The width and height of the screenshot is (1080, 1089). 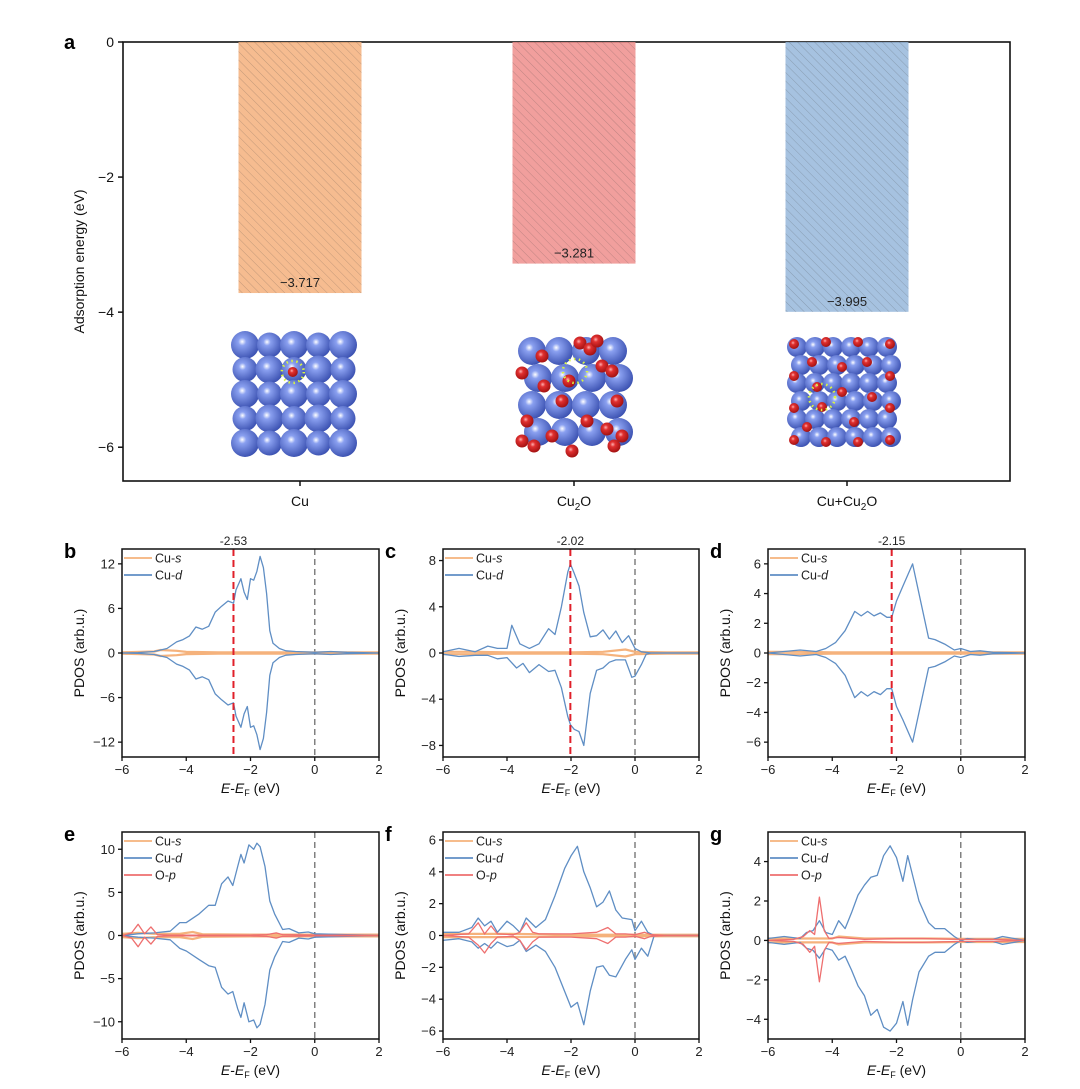 I want to click on panel-letter-e: e, so click(x=69, y=835).